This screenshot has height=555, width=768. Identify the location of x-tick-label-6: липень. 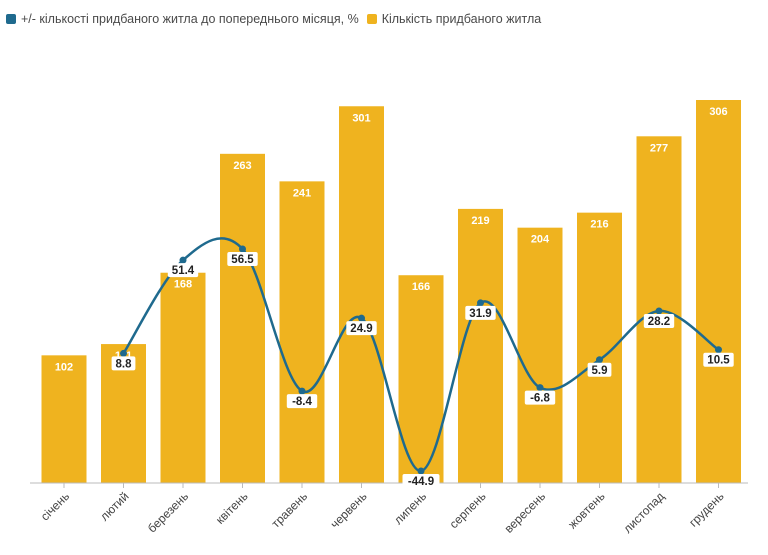
(410, 508).